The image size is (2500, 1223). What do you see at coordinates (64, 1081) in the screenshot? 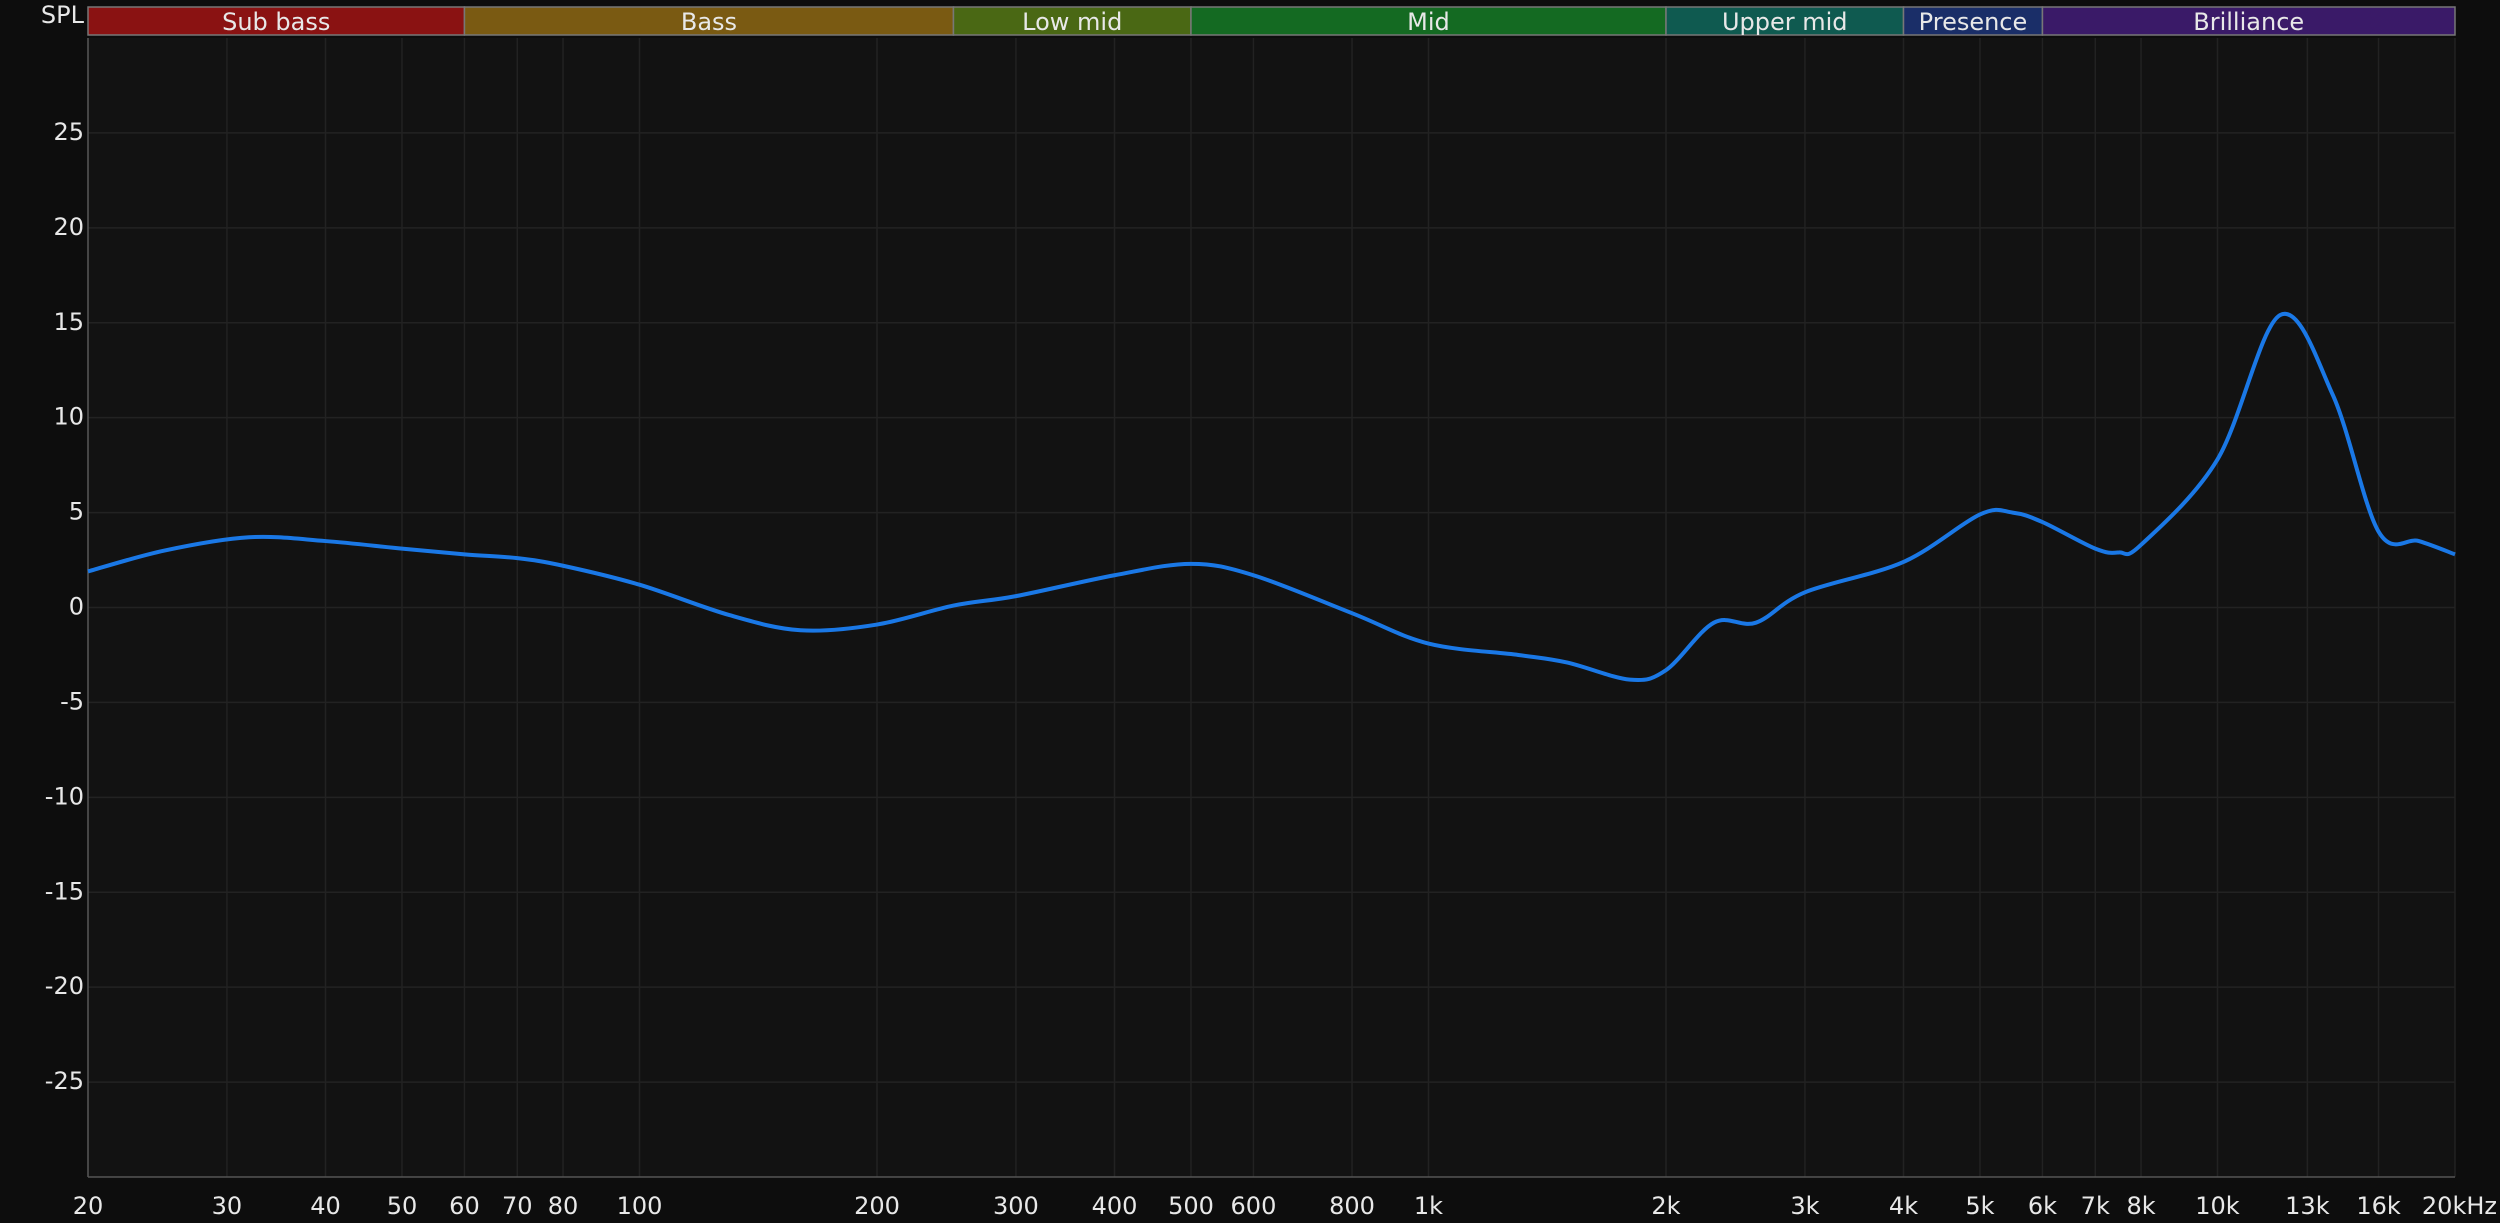
I see `y-tick-label: -25` at bounding box center [64, 1081].